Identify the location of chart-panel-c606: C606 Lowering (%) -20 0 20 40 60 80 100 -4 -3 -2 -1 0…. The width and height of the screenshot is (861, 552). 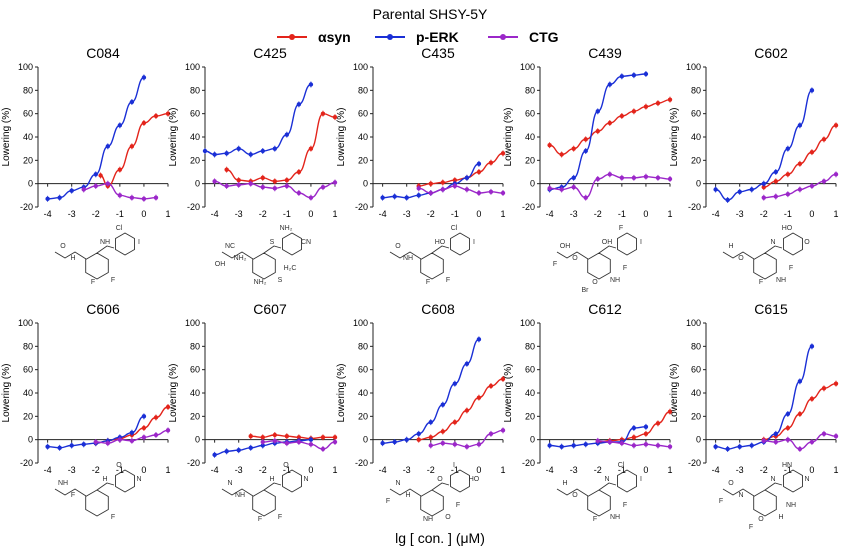
(86, 388).